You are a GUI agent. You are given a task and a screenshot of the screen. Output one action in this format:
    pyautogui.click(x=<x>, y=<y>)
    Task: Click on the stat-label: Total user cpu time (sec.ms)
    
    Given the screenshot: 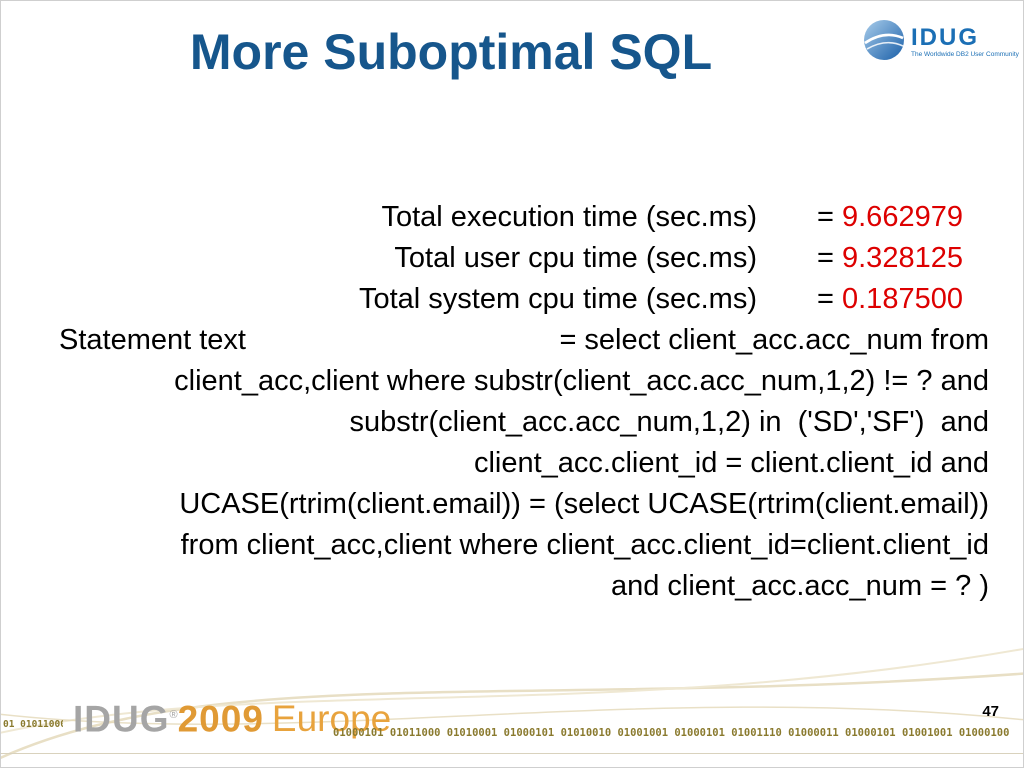 What is the action you would take?
    pyautogui.click(x=575, y=258)
    